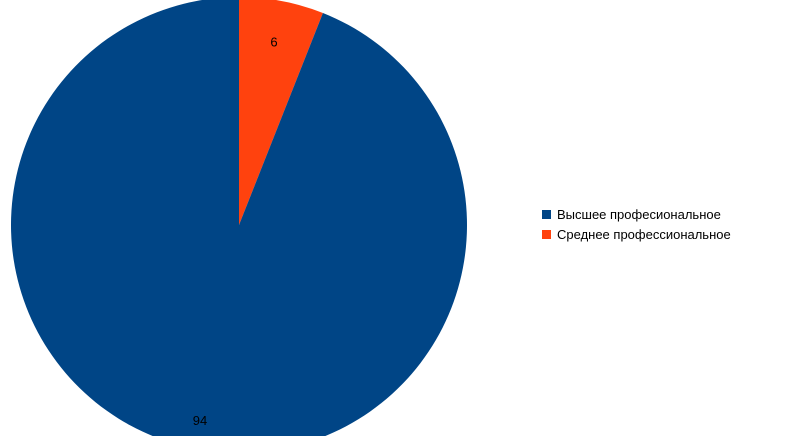 This screenshot has height=436, width=810. I want to click on legend-swatch-secondary, so click(546, 234).